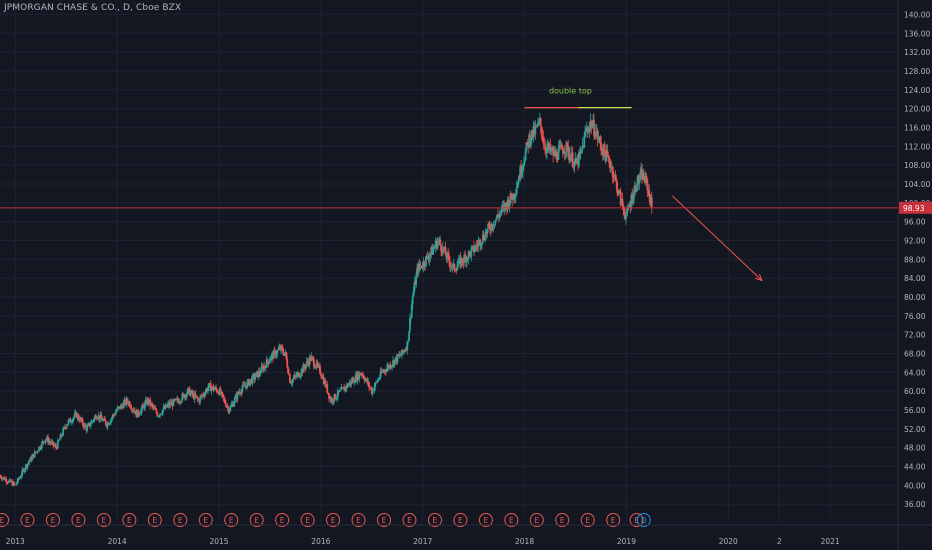 Image resolution: width=932 pixels, height=550 pixels. Describe the element at coordinates (915, 335) in the screenshot. I see `y-tick-label: 72.00` at that location.